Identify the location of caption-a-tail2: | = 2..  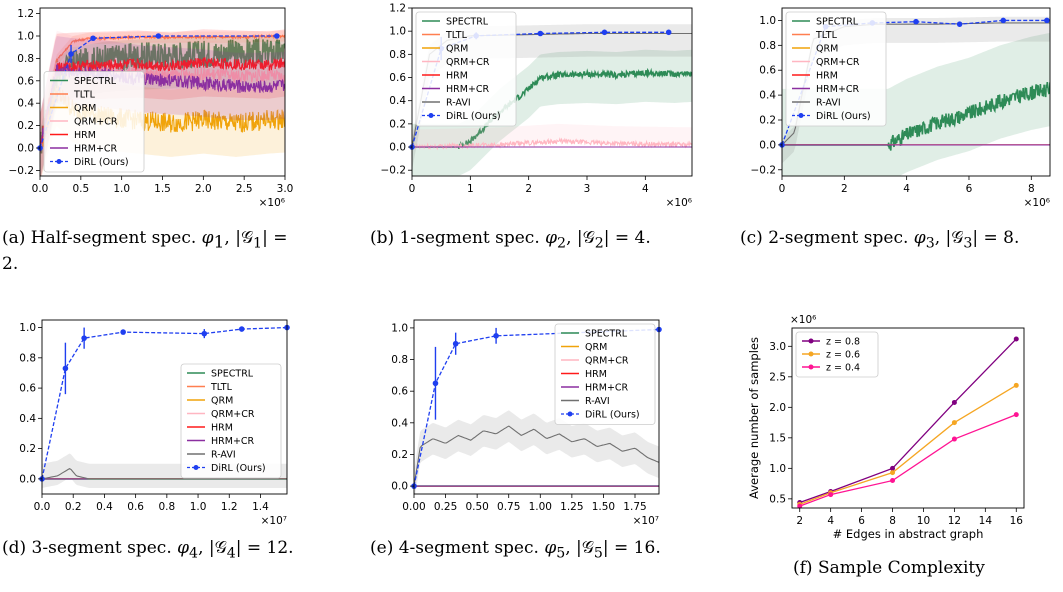
(145, 251).